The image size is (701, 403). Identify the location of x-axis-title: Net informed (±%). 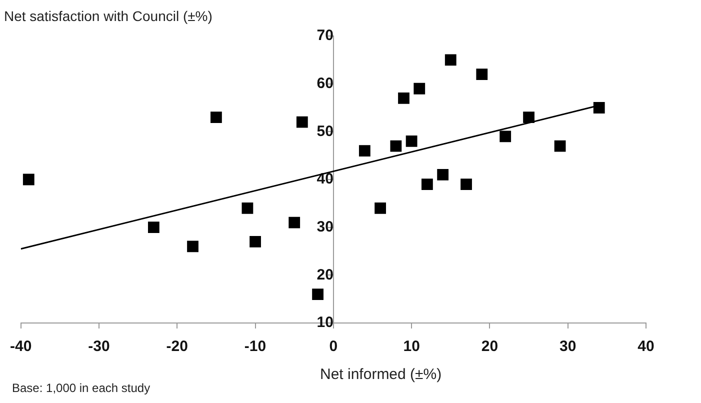
(381, 374).